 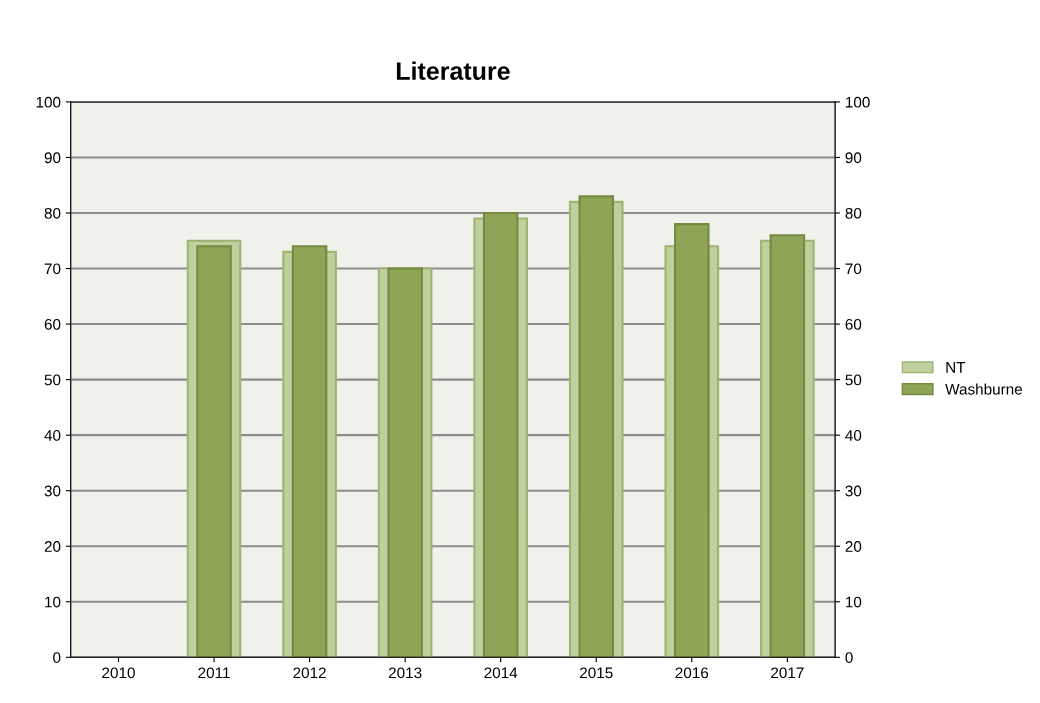 I want to click on y-tick-label: 60, so click(x=52, y=324).